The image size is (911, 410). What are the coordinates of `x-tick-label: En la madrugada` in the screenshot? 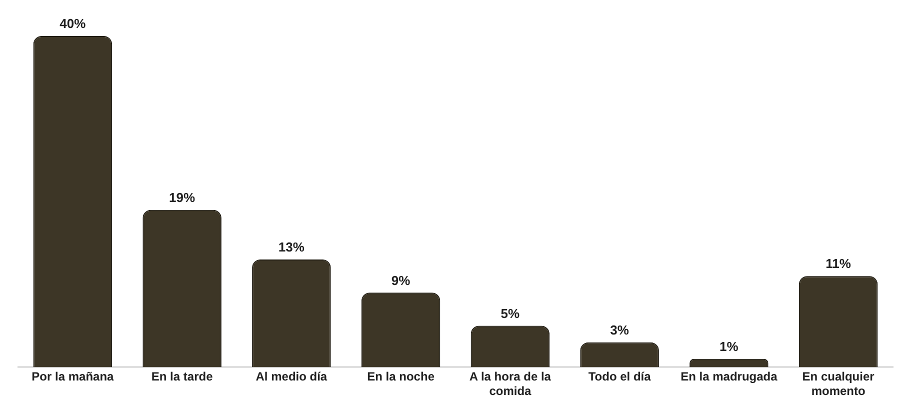 It's located at (729, 377).